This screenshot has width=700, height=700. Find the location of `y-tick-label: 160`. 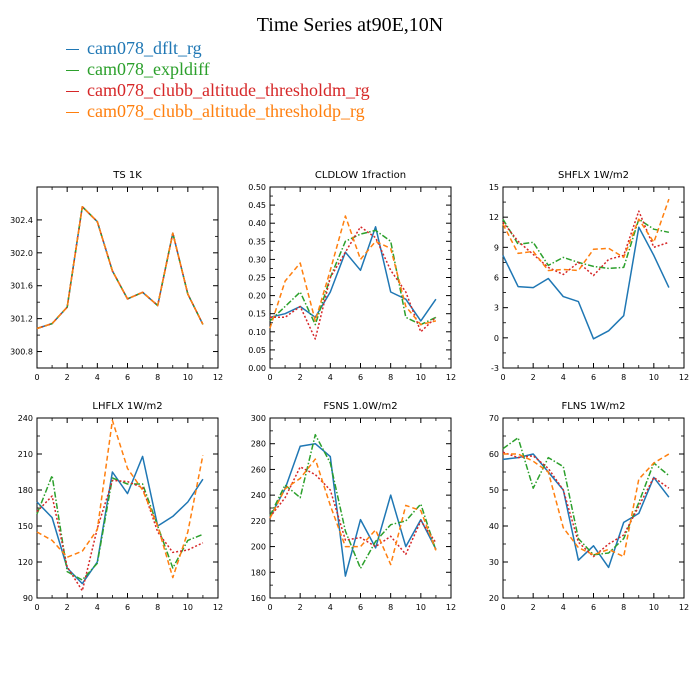

y-tick-label: 160 is located at coordinates (258, 598).